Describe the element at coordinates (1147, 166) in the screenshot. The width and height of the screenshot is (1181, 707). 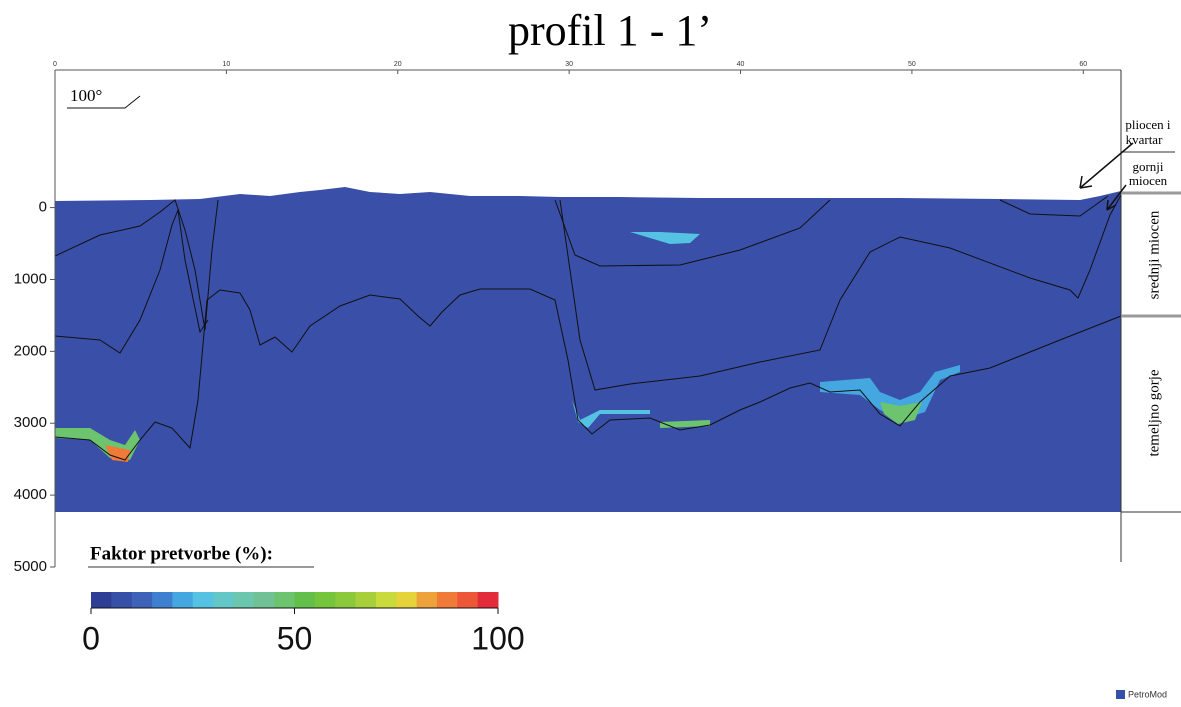
I see `layer-label: gornji` at that location.